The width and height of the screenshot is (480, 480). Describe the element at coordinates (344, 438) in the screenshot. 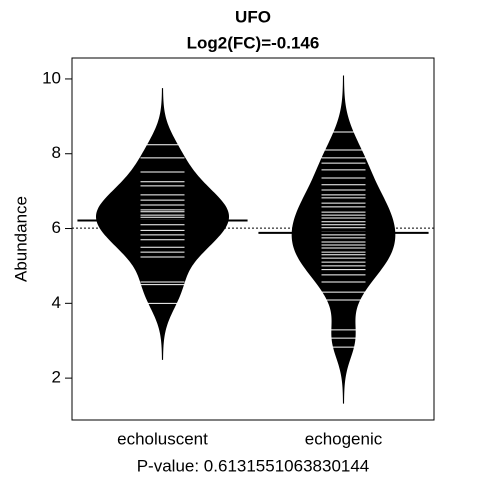

I see `x-tick-label: echogenic` at that location.